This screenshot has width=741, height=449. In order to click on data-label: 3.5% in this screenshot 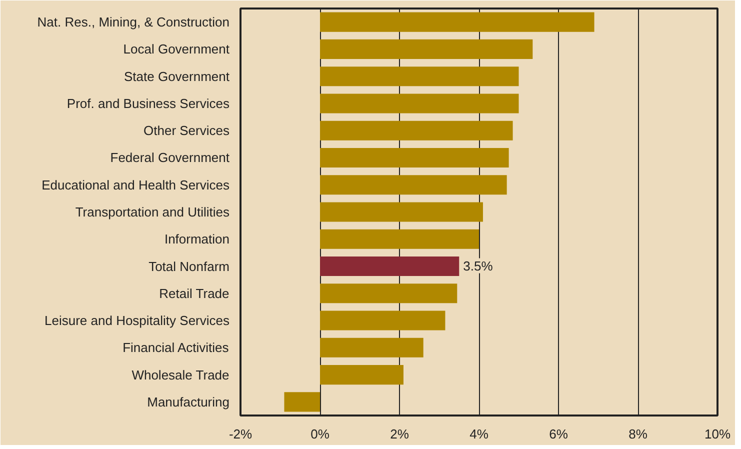, I will do `click(478, 266)`.